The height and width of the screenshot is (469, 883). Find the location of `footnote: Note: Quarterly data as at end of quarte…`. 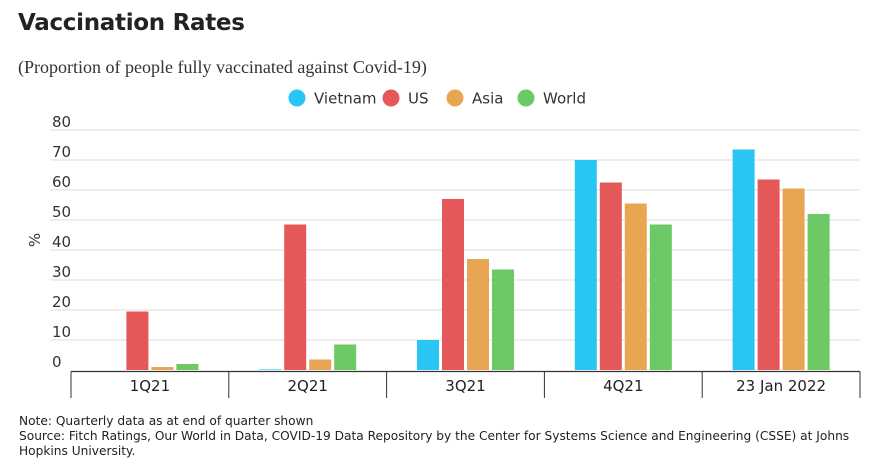

footnote: Note: Quarterly data as at end of quarte… is located at coordinates (444, 436).